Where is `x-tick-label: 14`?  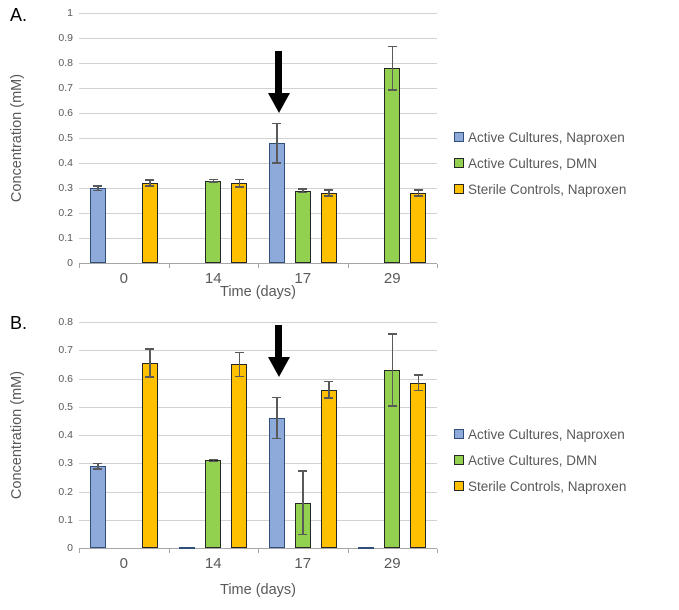 x-tick-label: 14 is located at coordinates (213, 278).